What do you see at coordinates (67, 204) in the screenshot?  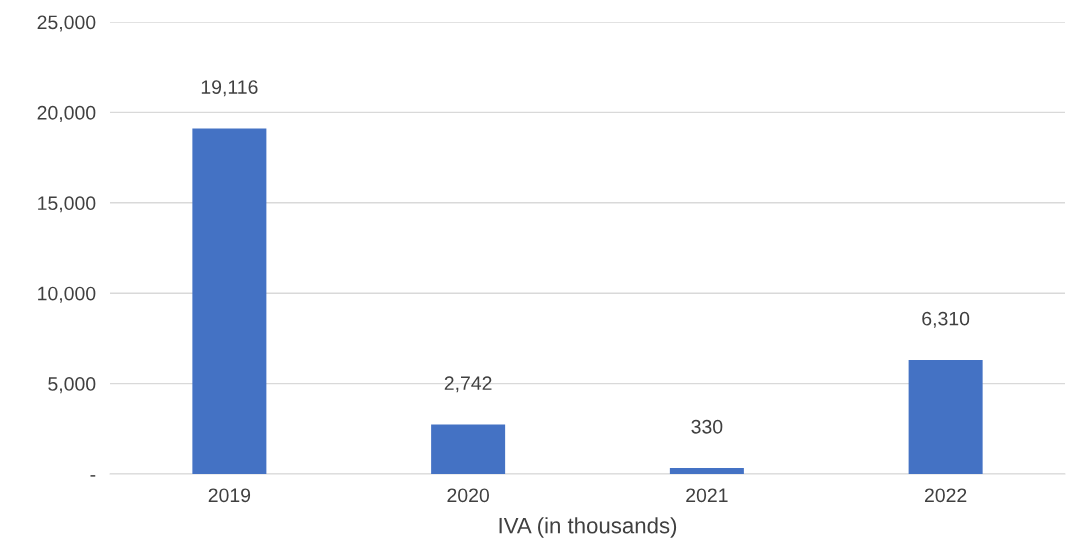 I see `y-tick-label: 15,000` at bounding box center [67, 204].